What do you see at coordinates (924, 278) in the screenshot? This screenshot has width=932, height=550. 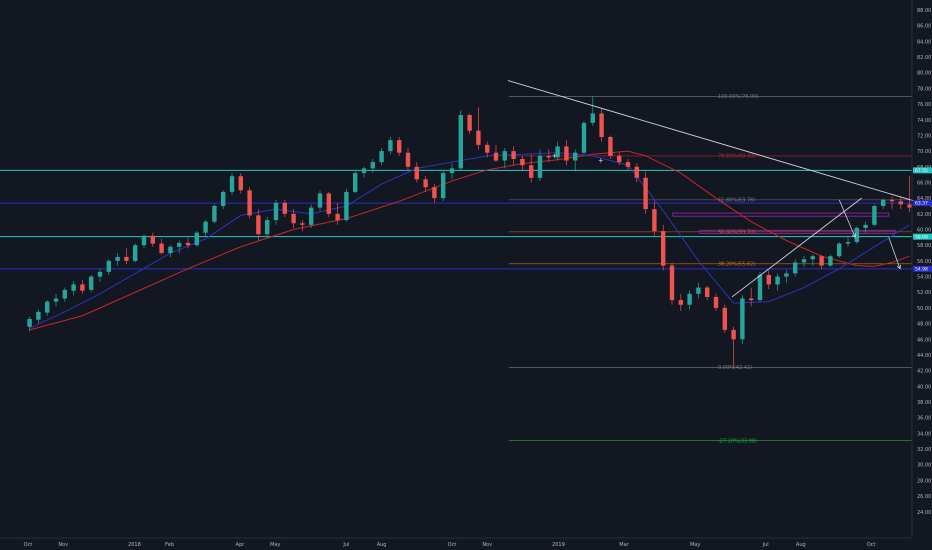 I see `y-tick-label: 54.00` at bounding box center [924, 278].